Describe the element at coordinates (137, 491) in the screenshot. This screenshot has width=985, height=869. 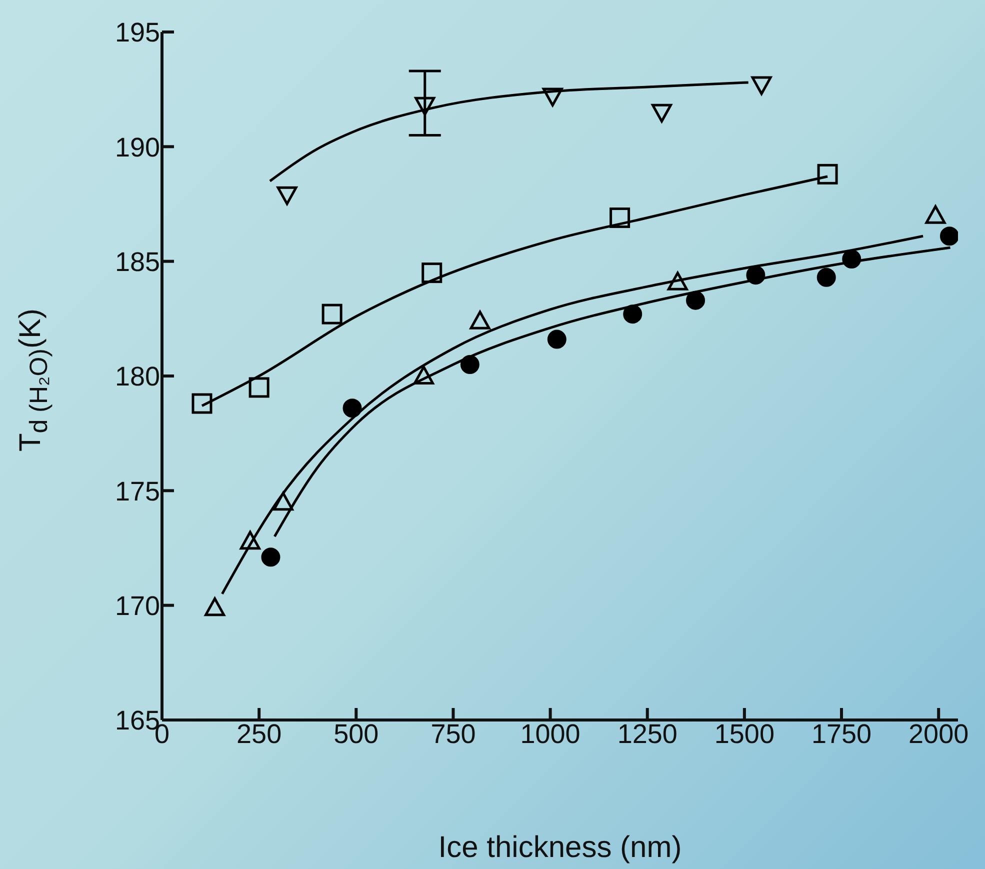
I see `y-tick-label: 175` at that location.